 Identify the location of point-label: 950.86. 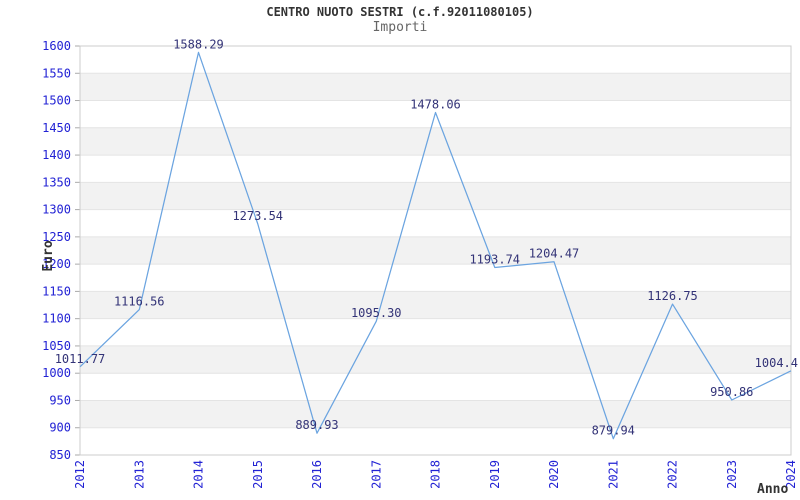
(731, 392).